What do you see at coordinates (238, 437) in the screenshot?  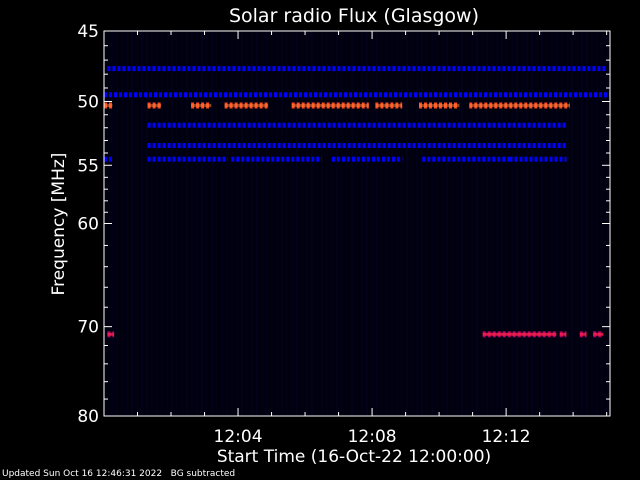 I see `x-tick-label: 12:04` at bounding box center [238, 437].